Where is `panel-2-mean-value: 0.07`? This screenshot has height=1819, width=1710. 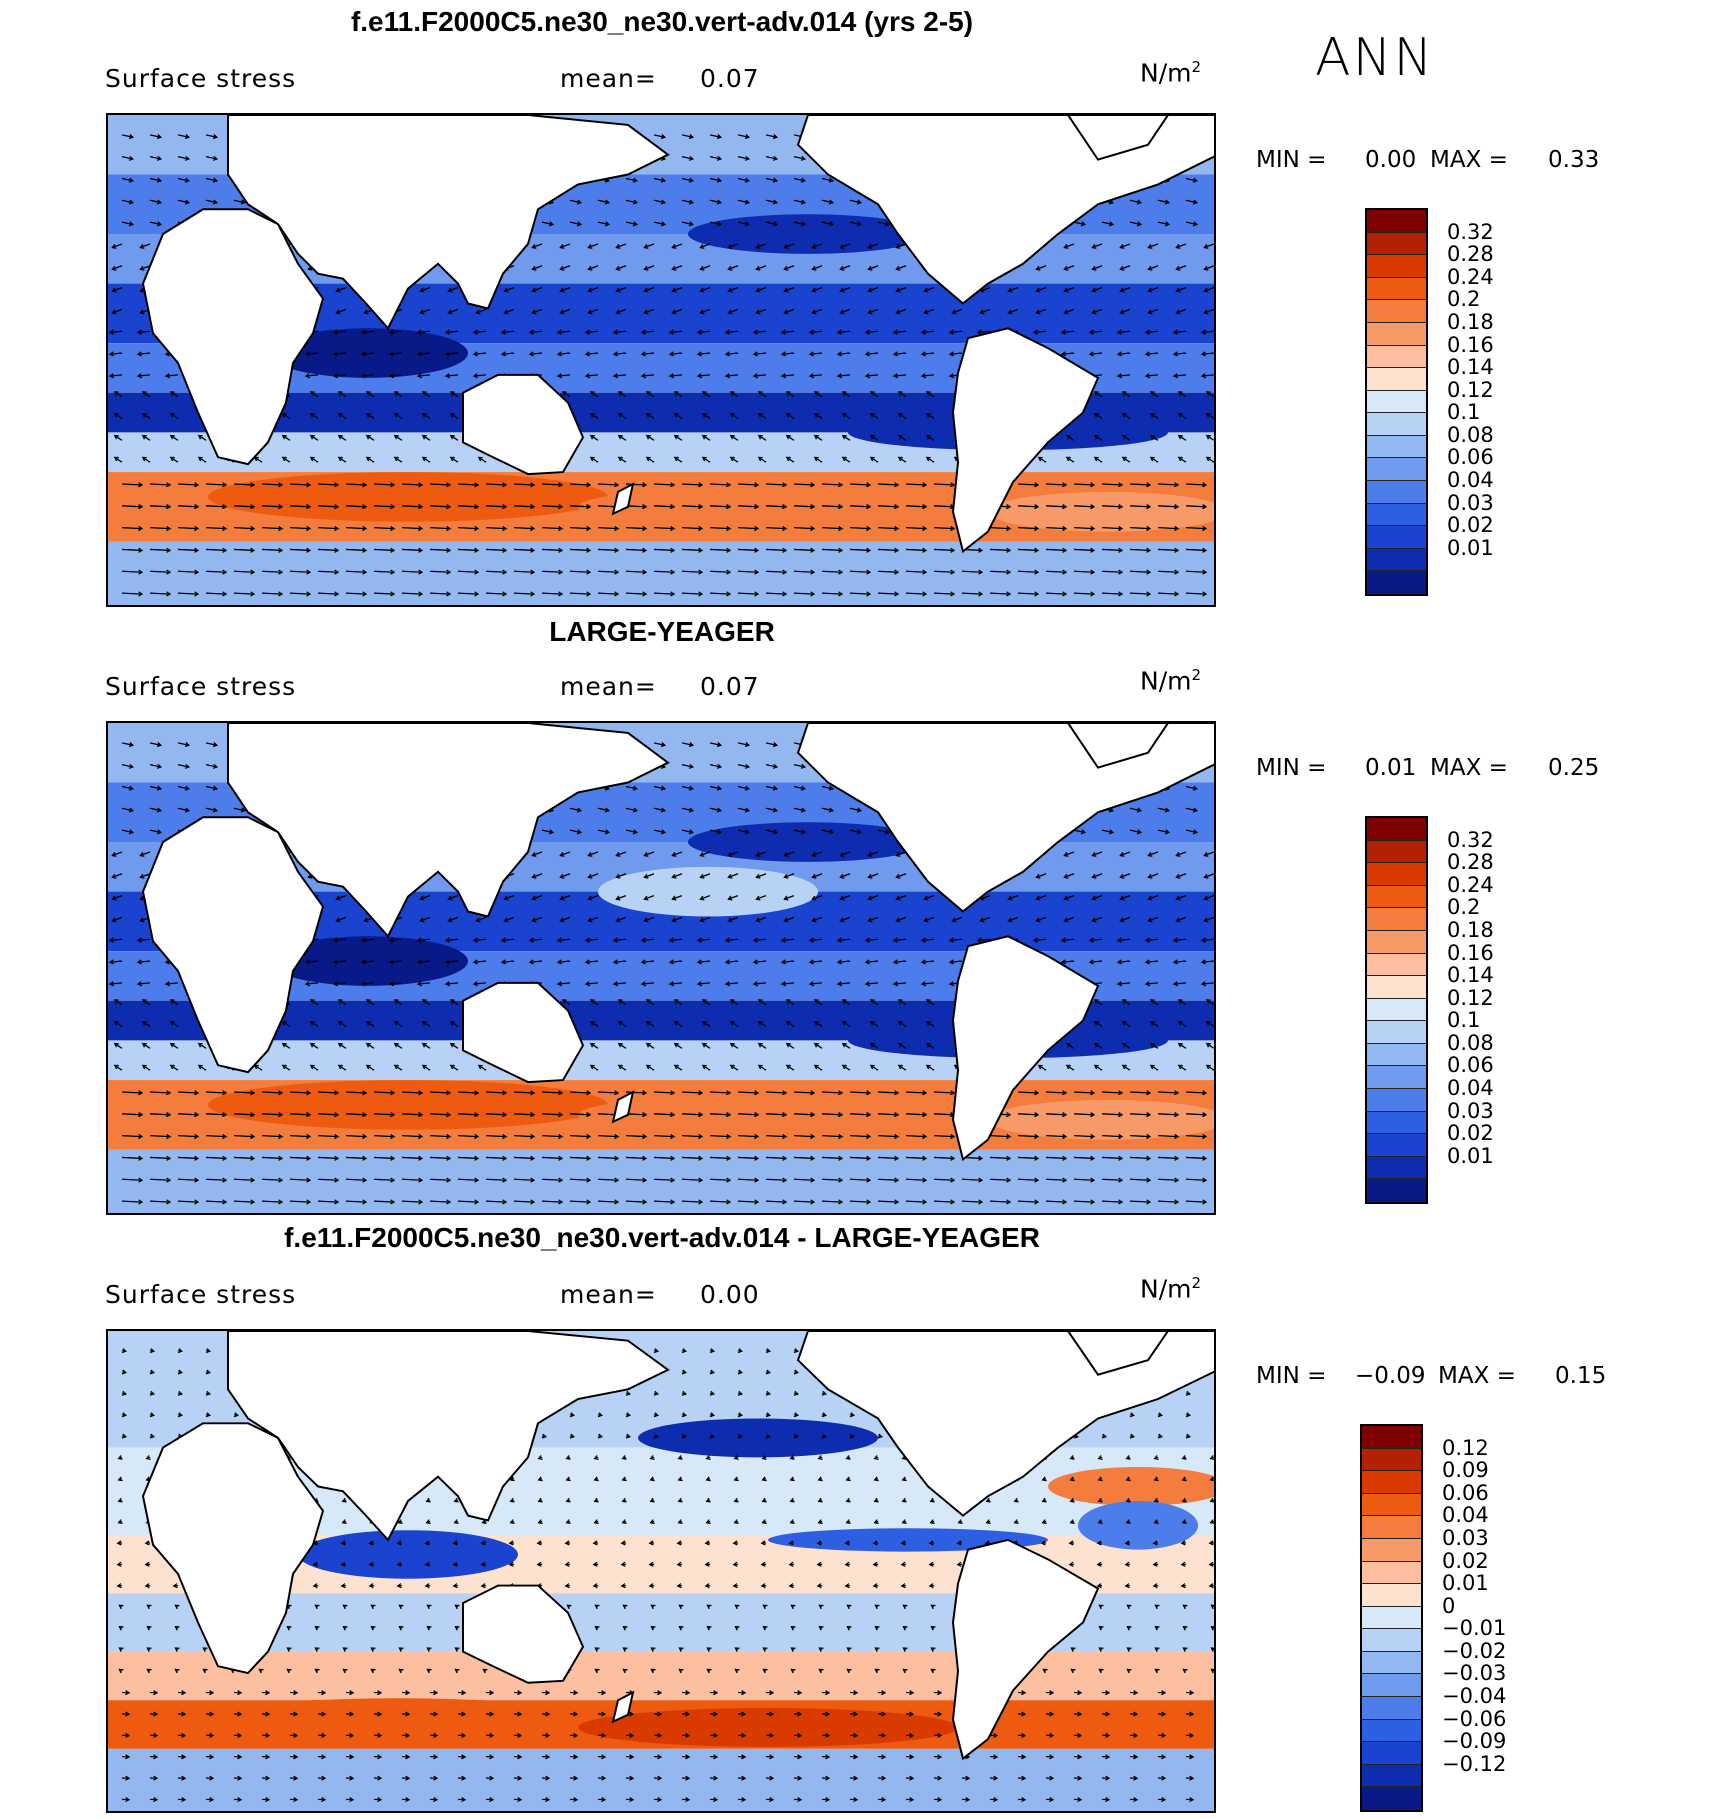 panel-2-mean-value: 0.07 is located at coordinates (730, 686).